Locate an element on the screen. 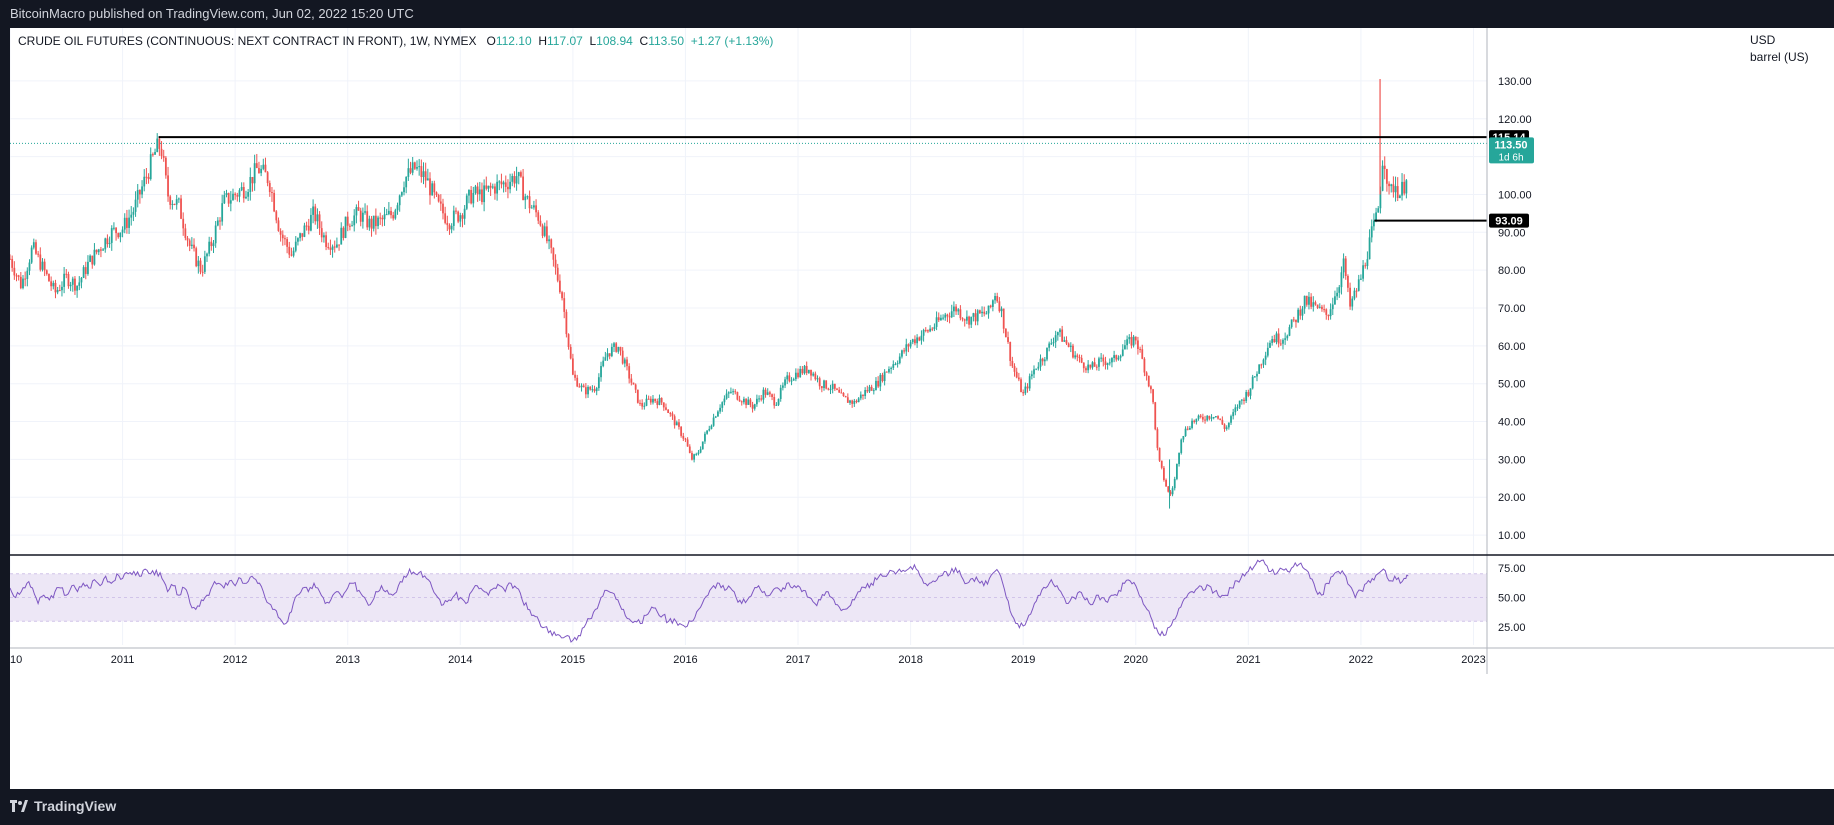 The image size is (1834, 825). unit-label: barrel (US) is located at coordinates (1779, 57).